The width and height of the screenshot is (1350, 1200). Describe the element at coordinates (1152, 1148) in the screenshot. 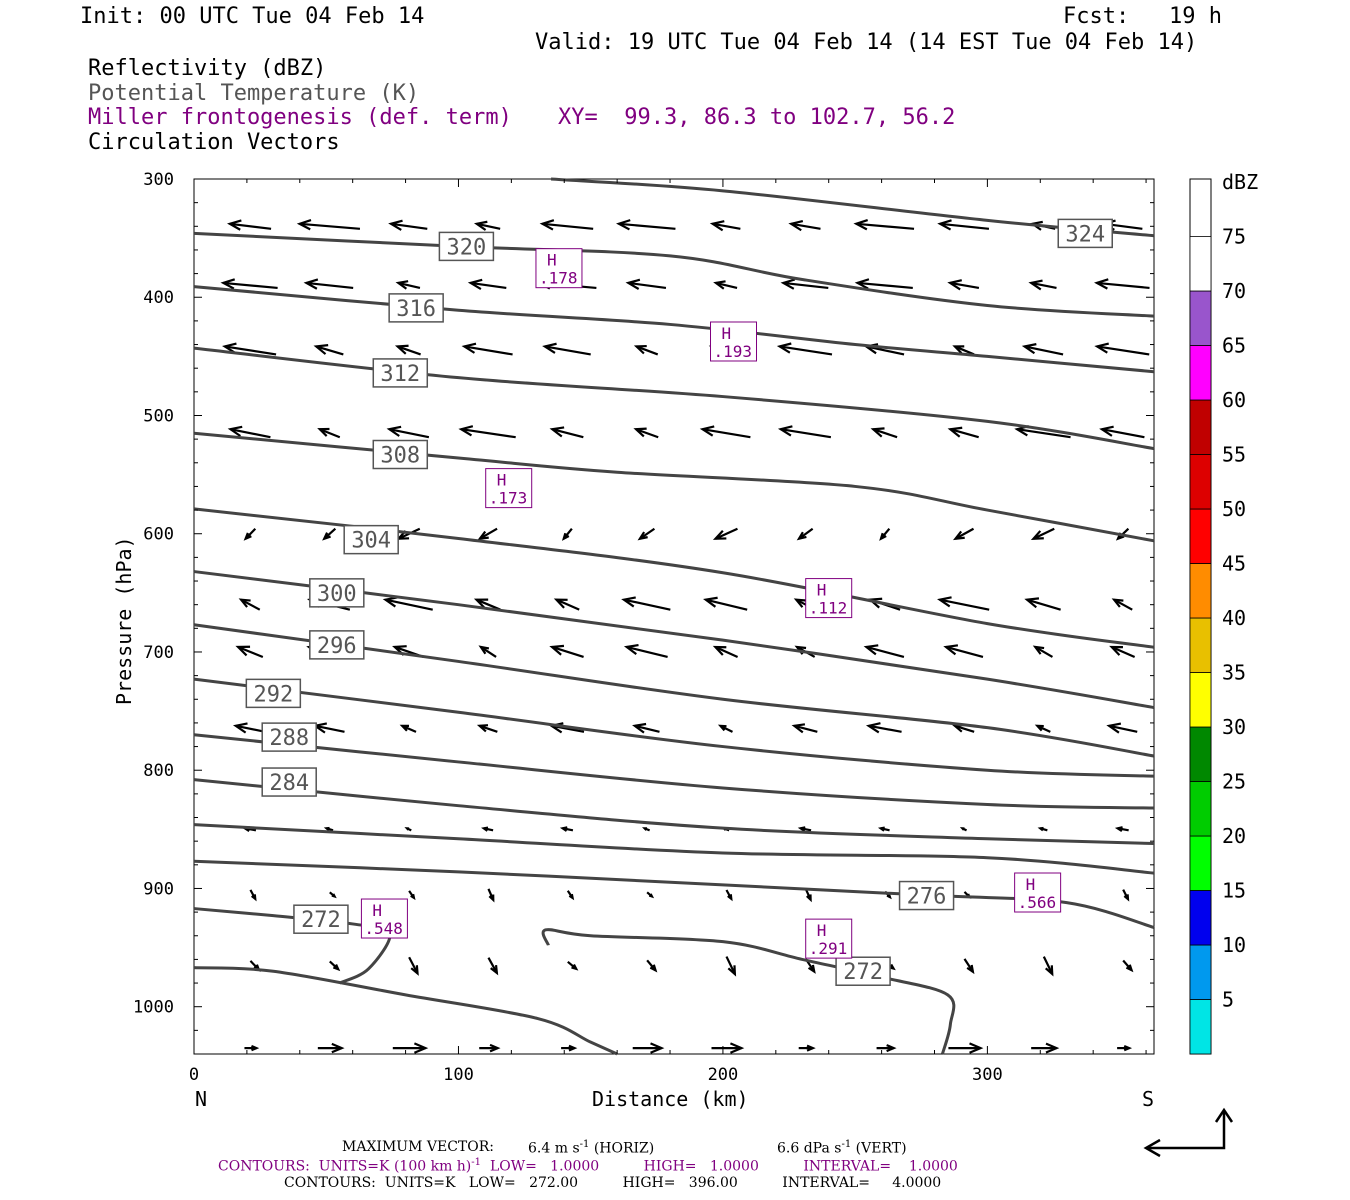

I see `vector-scale-left-arrowhead` at that location.